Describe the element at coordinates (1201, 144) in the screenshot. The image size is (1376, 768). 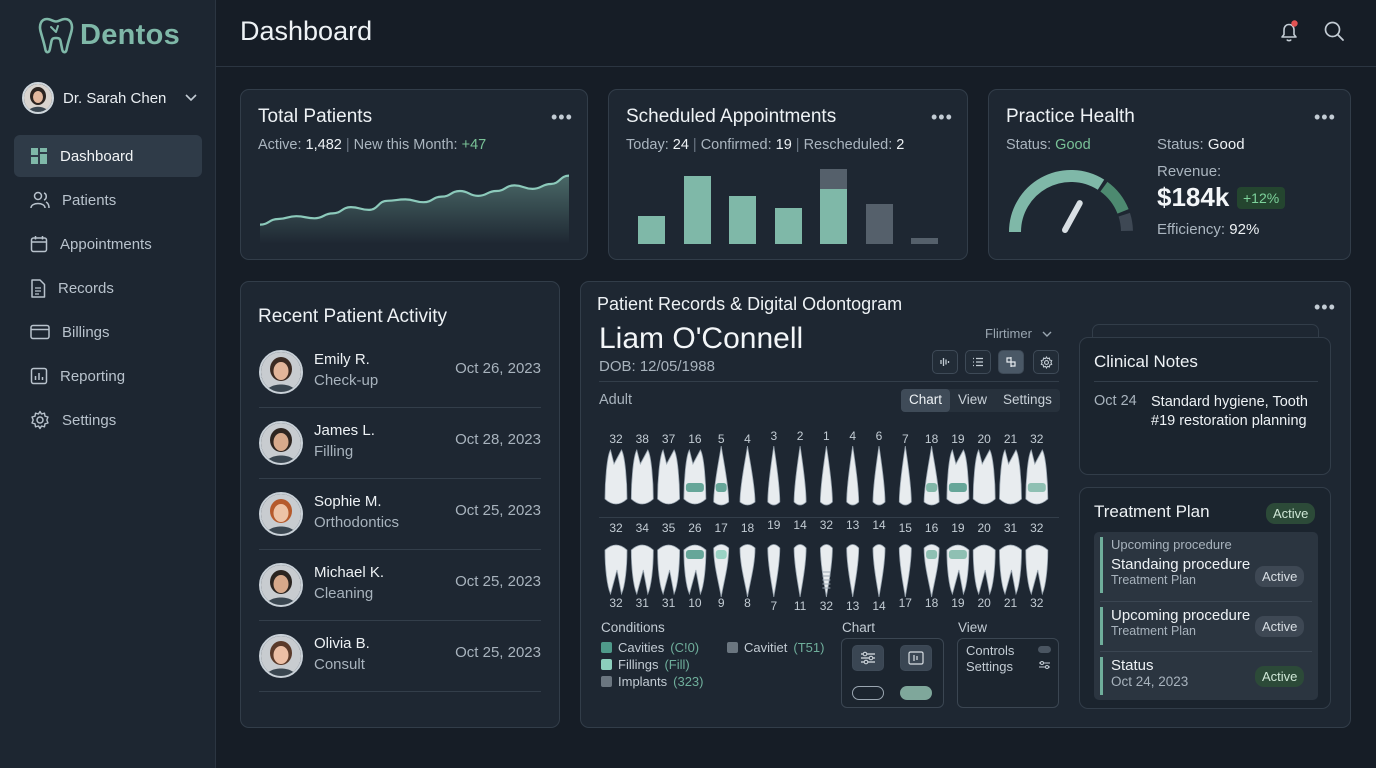
I see `health-status-right: Status: Good` at that location.